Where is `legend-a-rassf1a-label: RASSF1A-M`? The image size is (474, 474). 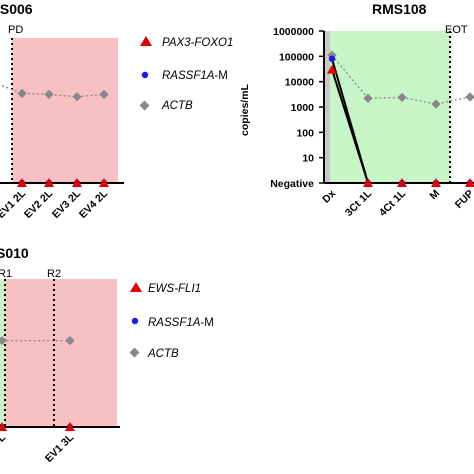
legend-a-rassf1a-label: RASSF1A-M is located at coordinates (195, 76).